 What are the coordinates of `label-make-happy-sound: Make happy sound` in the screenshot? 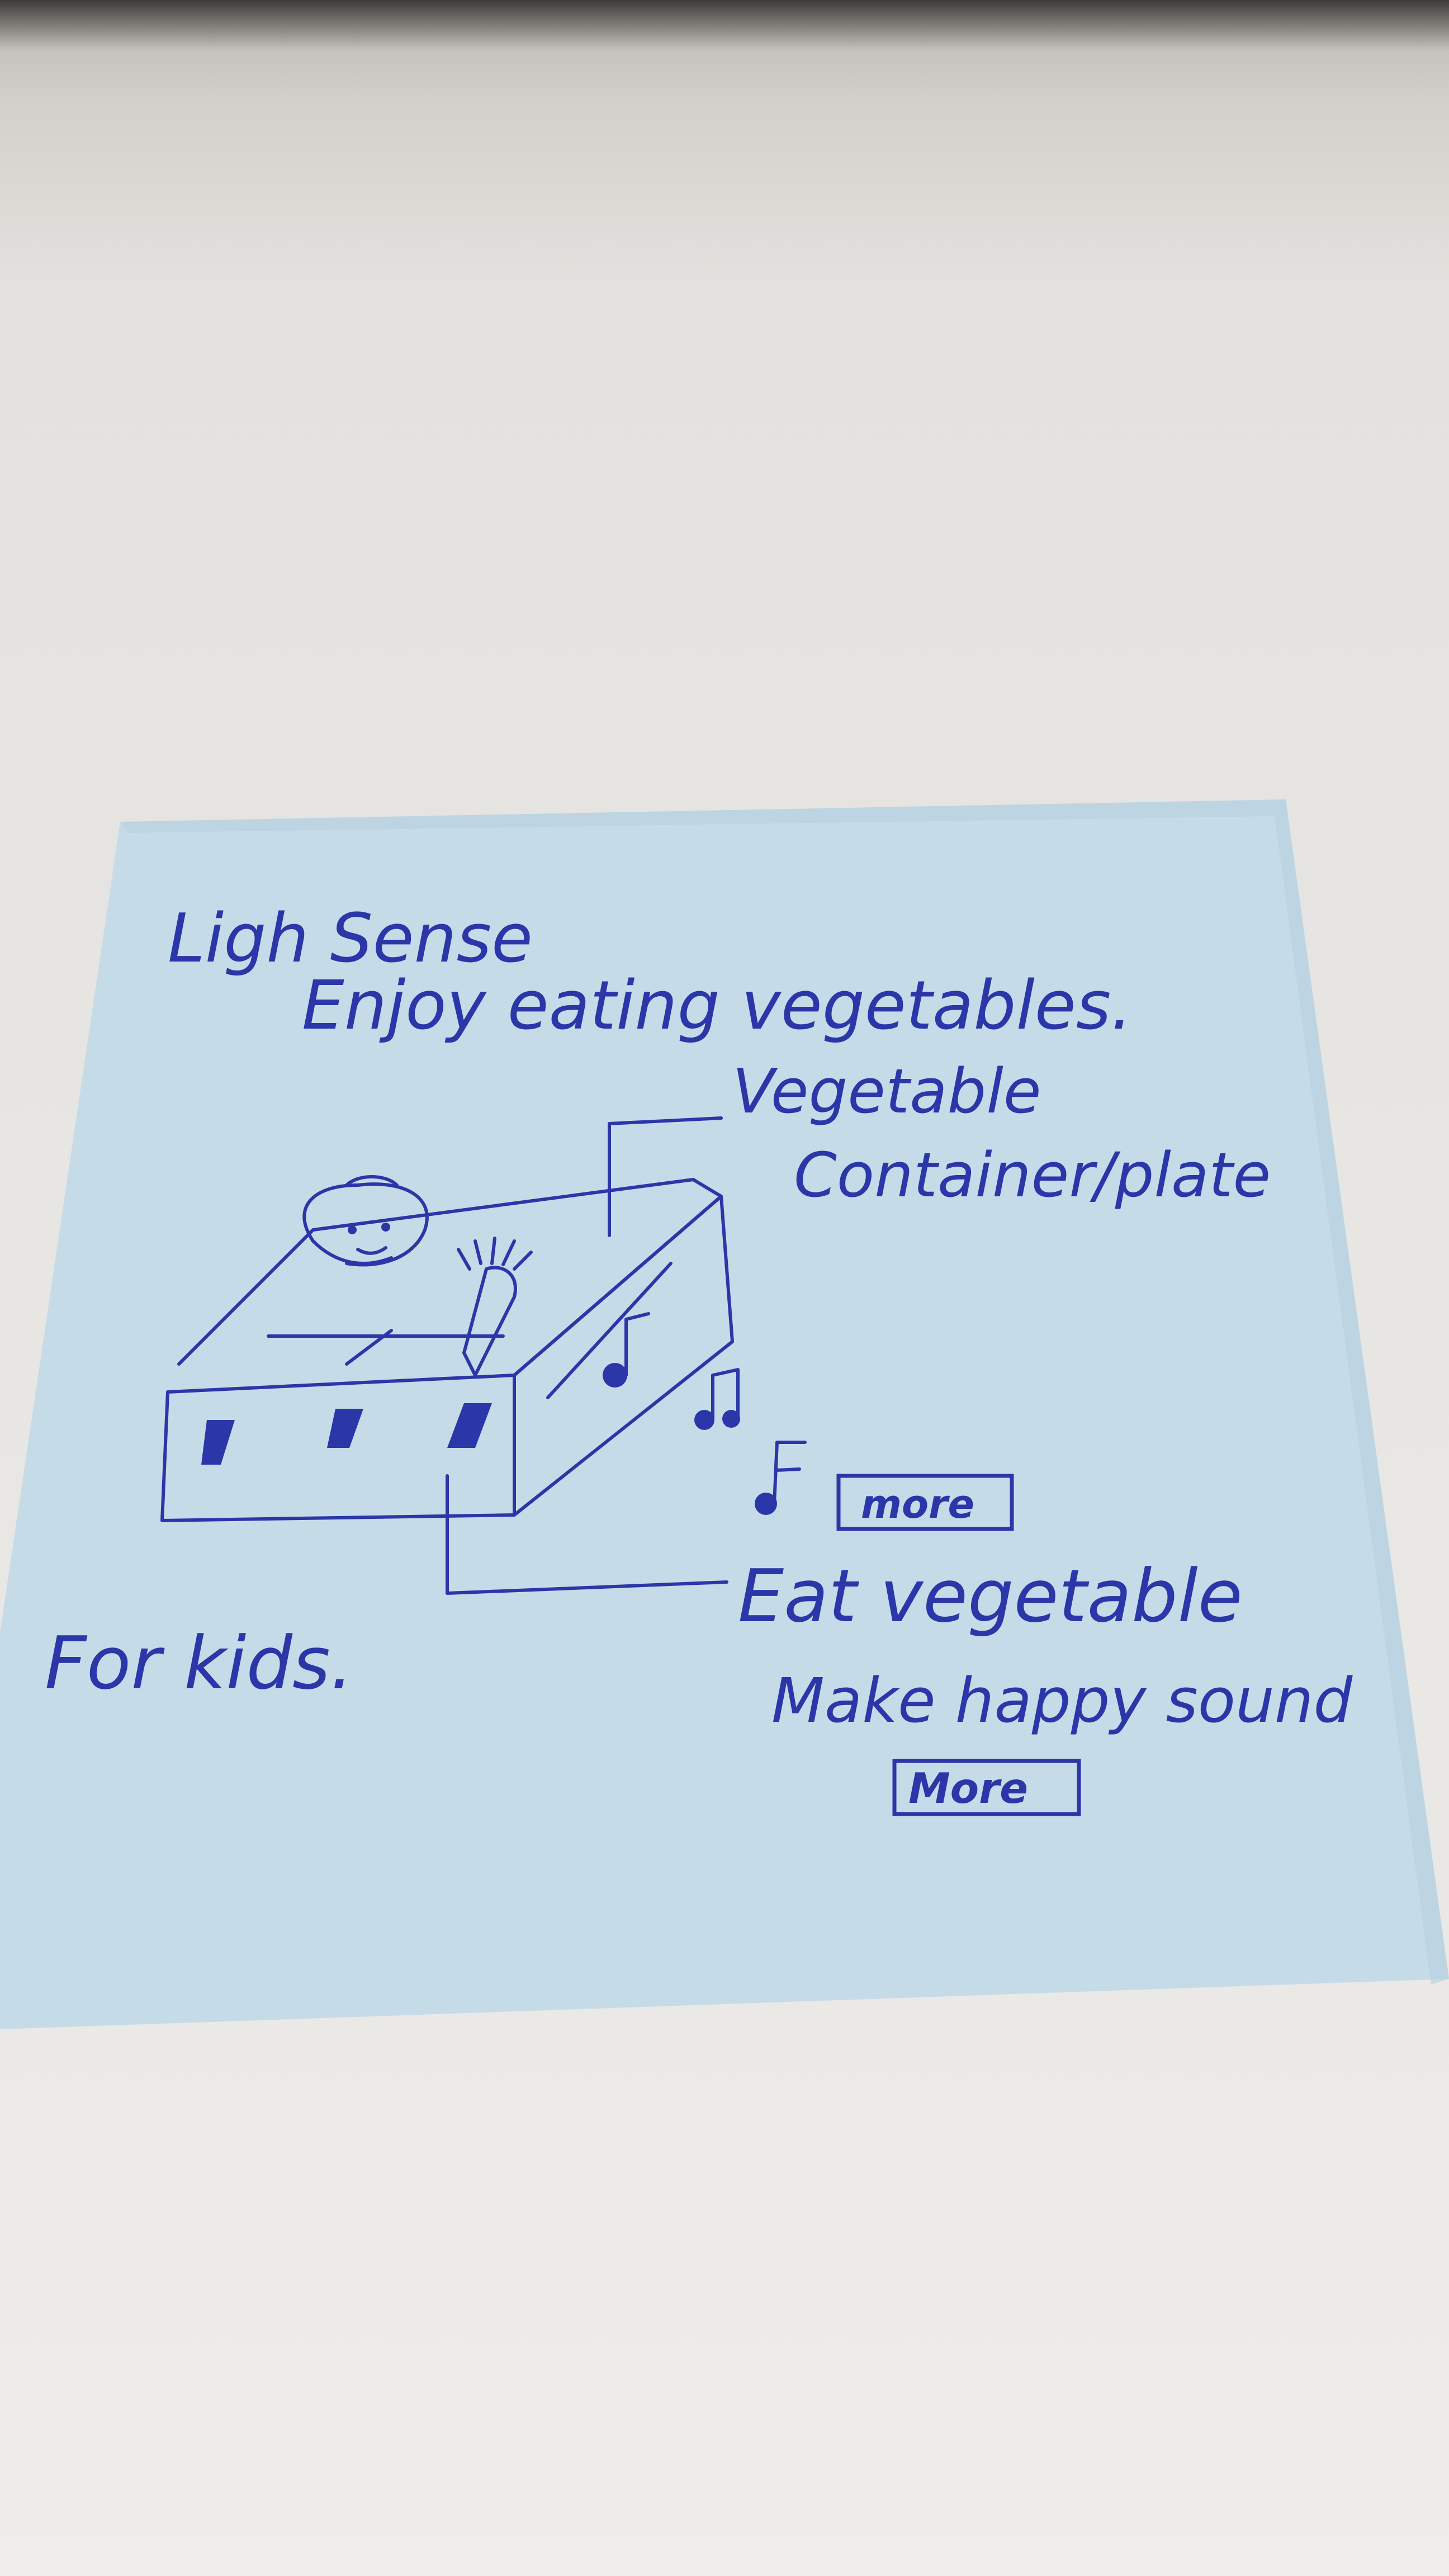 It's located at (1062, 1701).